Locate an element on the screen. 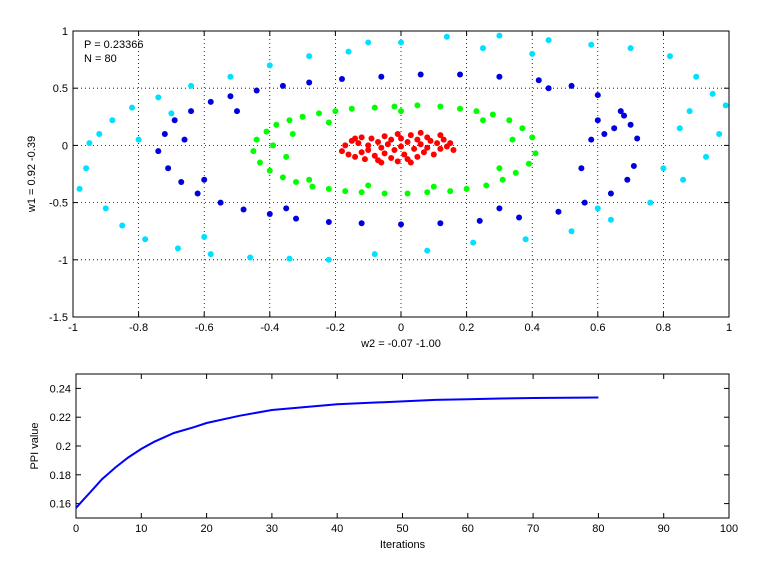  x-tick-label: 60 is located at coordinates (468, 529).